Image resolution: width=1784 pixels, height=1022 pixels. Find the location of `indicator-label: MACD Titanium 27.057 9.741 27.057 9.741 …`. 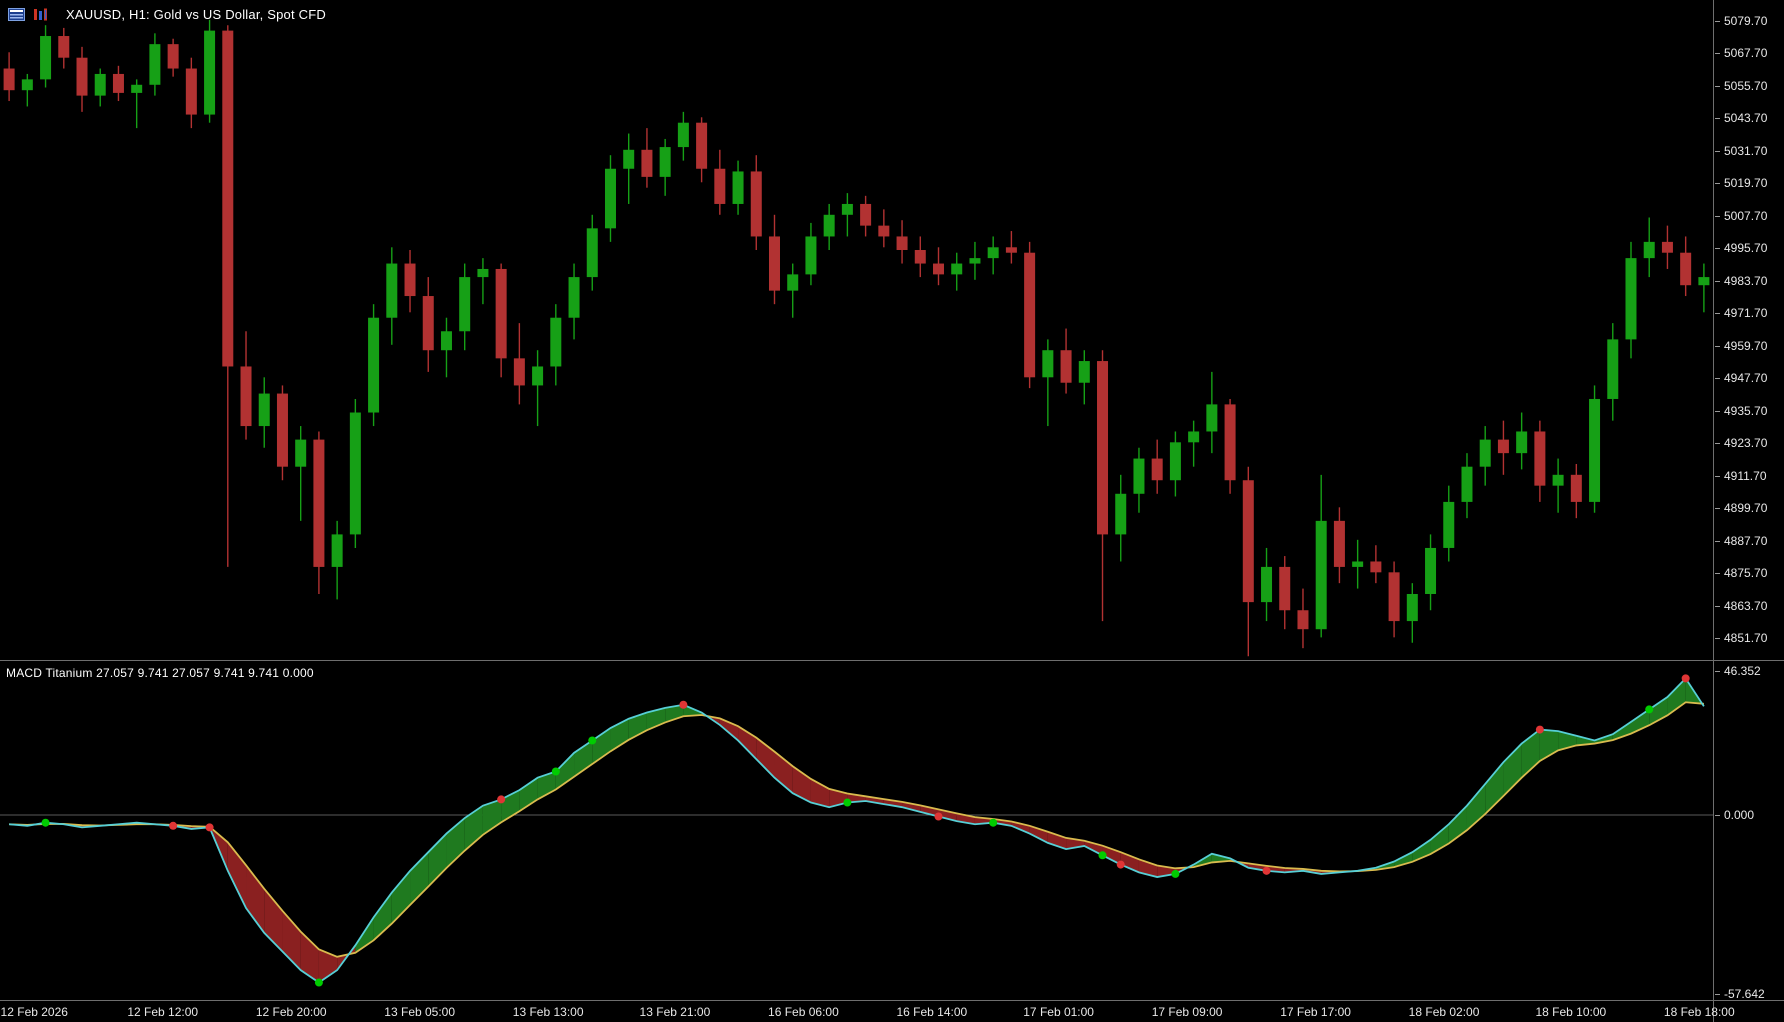

indicator-label: MACD Titanium 27.057 9.741 27.057 9.741 … is located at coordinates (160, 673).